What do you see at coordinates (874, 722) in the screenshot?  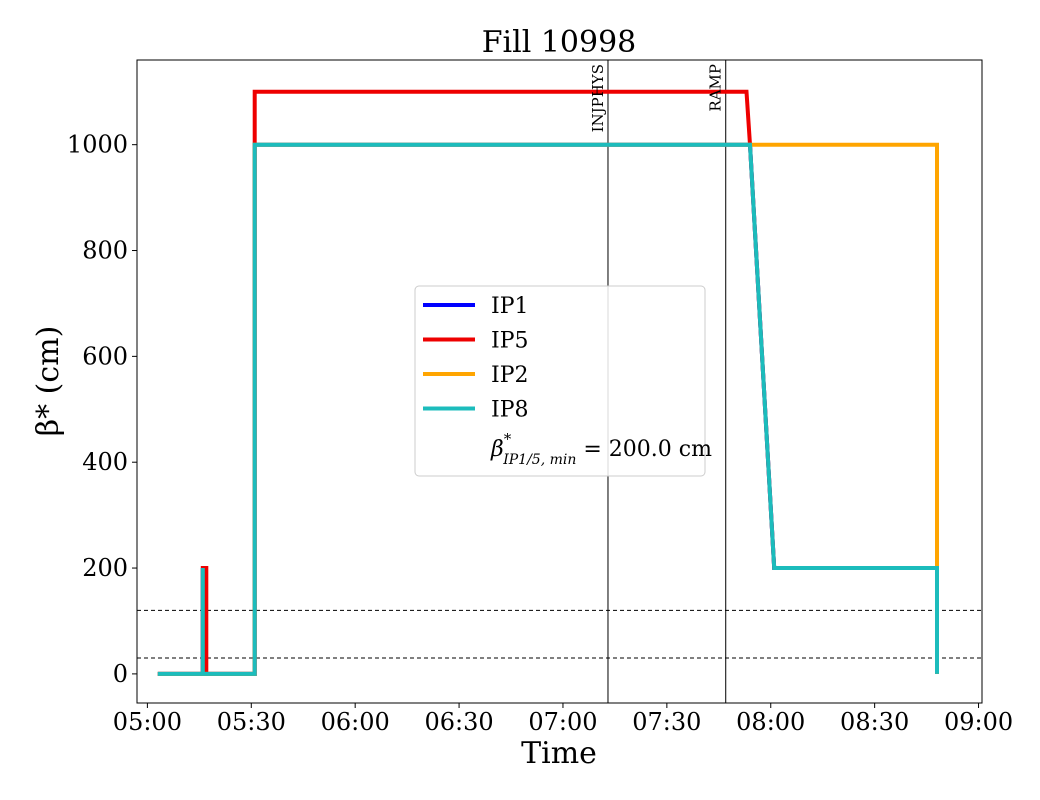 I see `x-tick-label: 08:30` at bounding box center [874, 722].